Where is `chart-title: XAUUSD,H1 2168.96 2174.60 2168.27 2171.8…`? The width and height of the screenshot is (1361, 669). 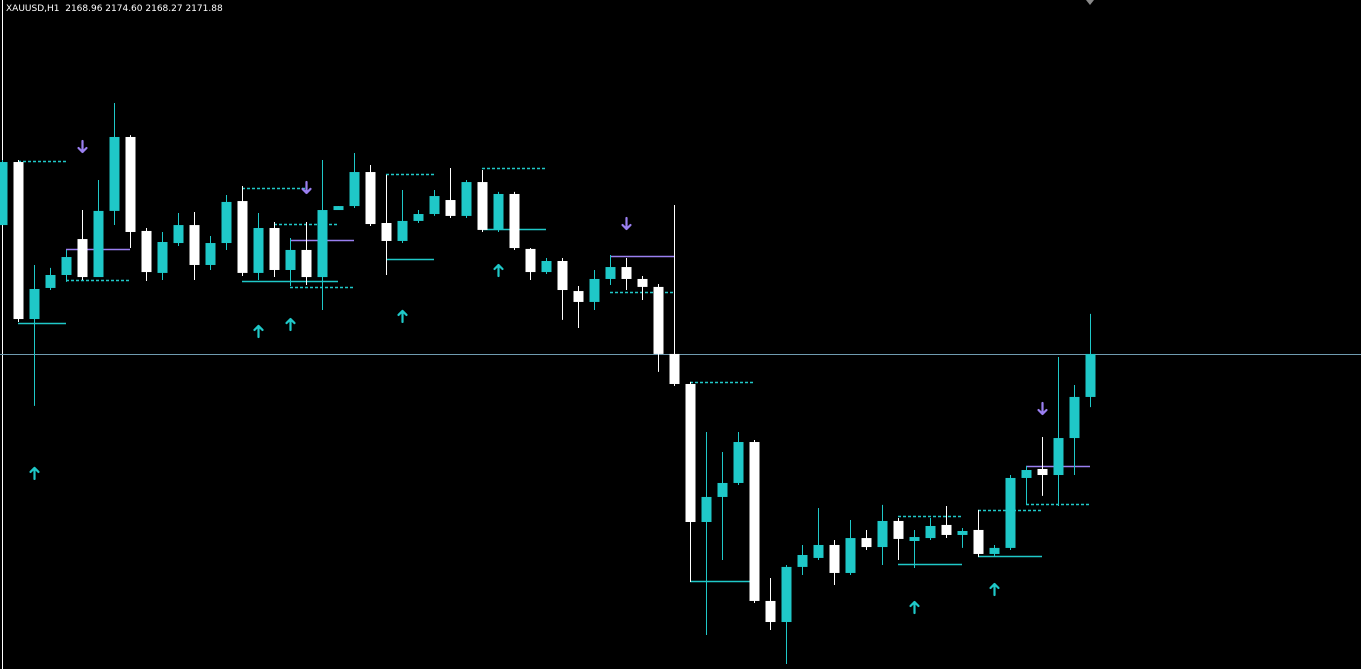 chart-title: XAUUSD,H1 2168.96 2174.60 2168.27 2171.8… is located at coordinates (114, 9).